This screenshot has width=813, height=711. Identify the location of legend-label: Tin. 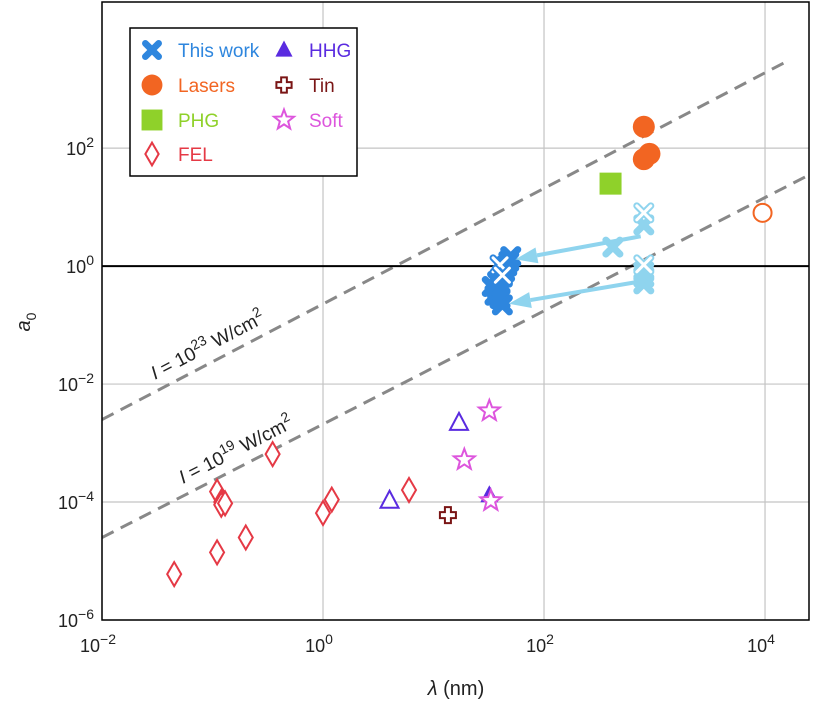
(322, 86).